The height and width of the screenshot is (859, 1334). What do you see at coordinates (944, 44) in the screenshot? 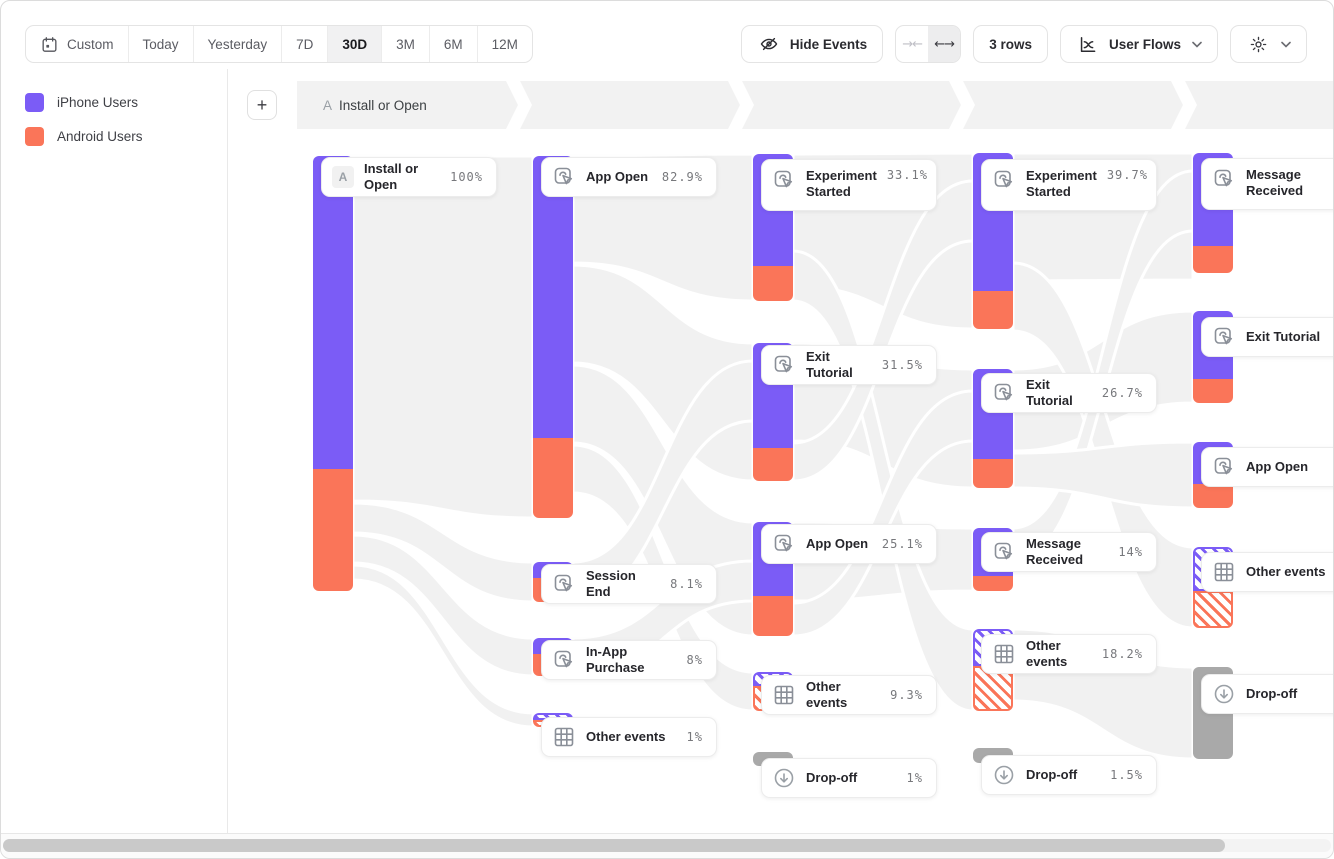
I see `expand-columns-button: ←→` at bounding box center [944, 44].